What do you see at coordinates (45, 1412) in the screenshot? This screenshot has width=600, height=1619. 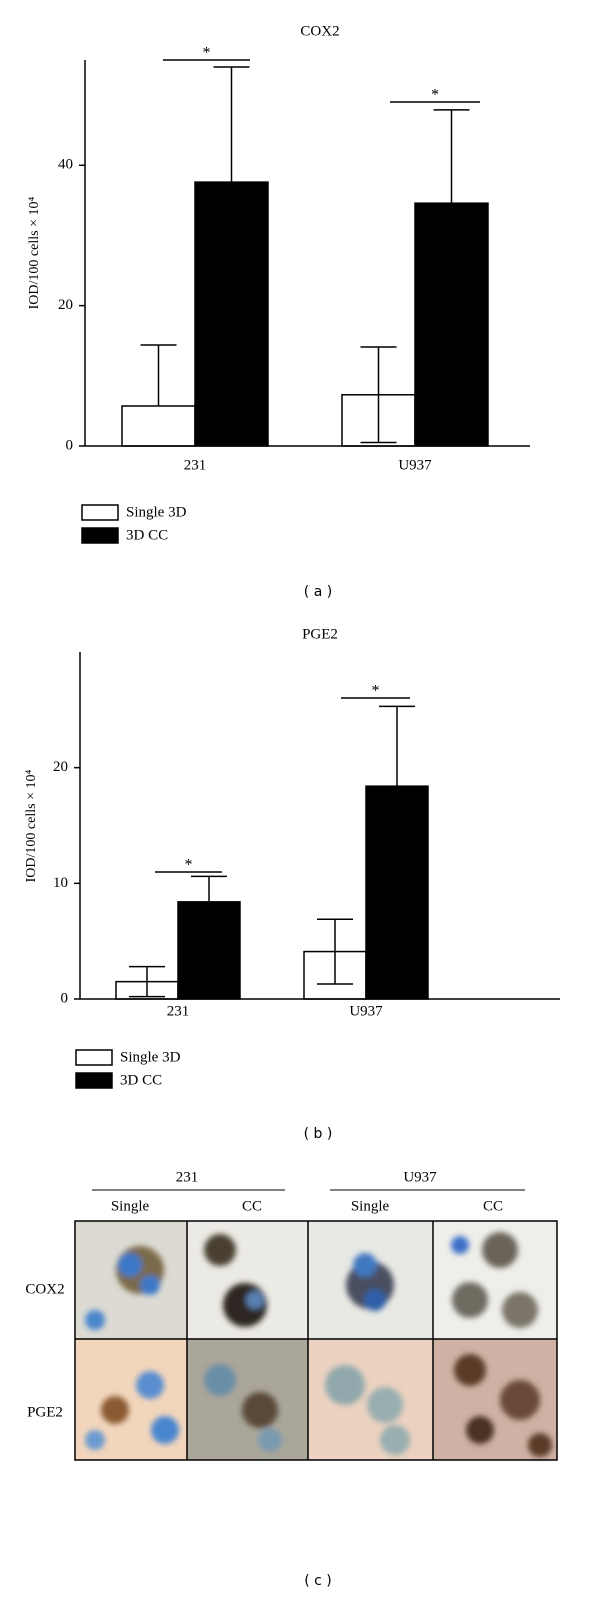 I see `row-title: PGE2` at bounding box center [45, 1412].